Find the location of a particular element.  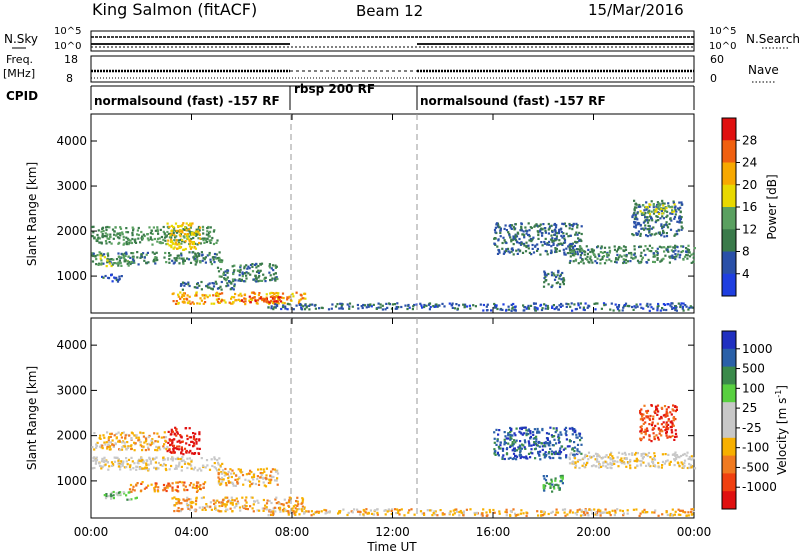

power-ytick-label: 3000 is located at coordinates (71, 186).